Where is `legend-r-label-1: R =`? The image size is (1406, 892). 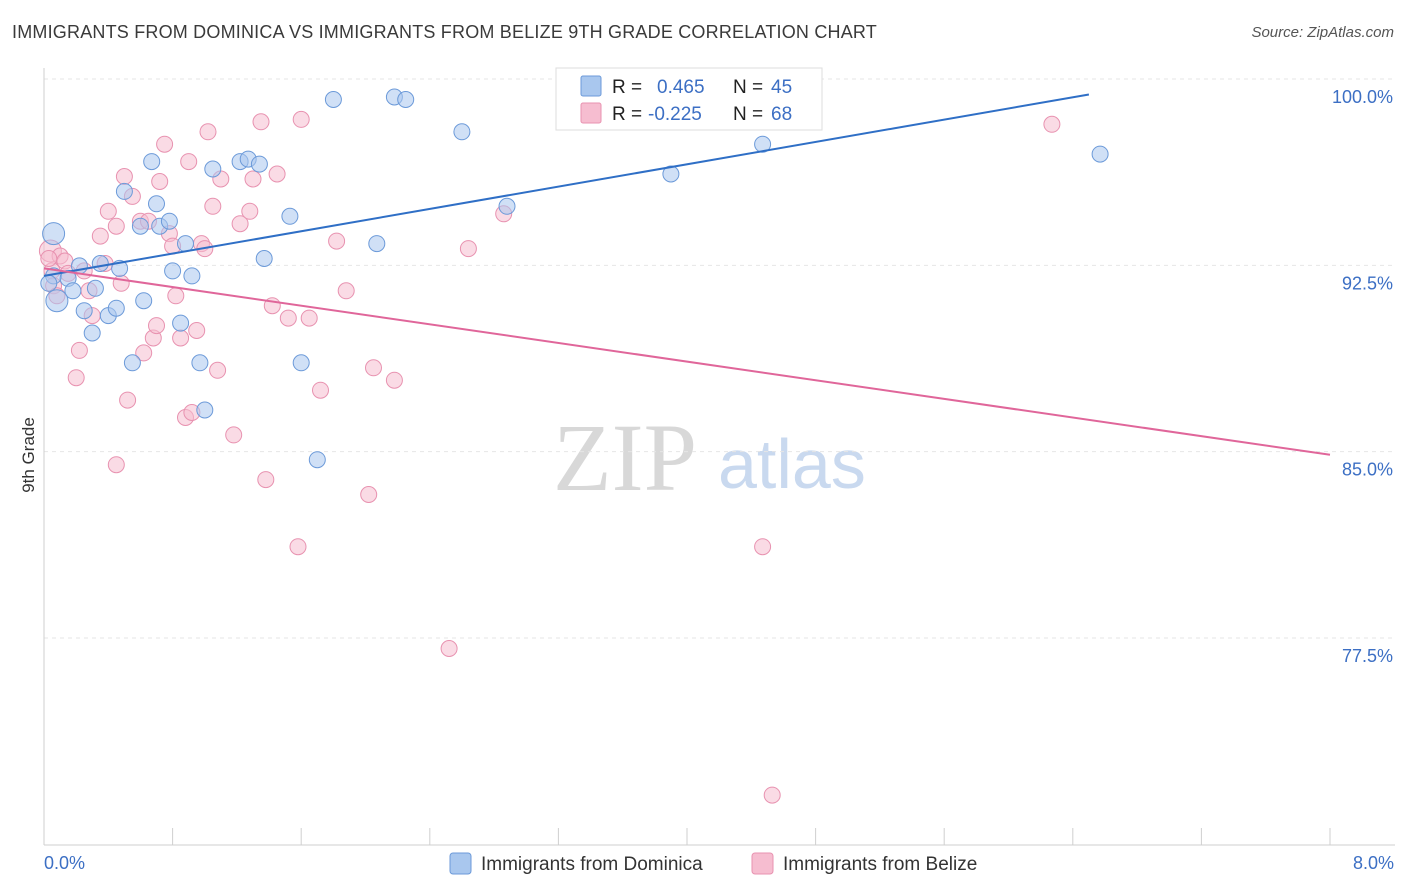
legend-r-label-1: R = is located at coordinates (627, 87).